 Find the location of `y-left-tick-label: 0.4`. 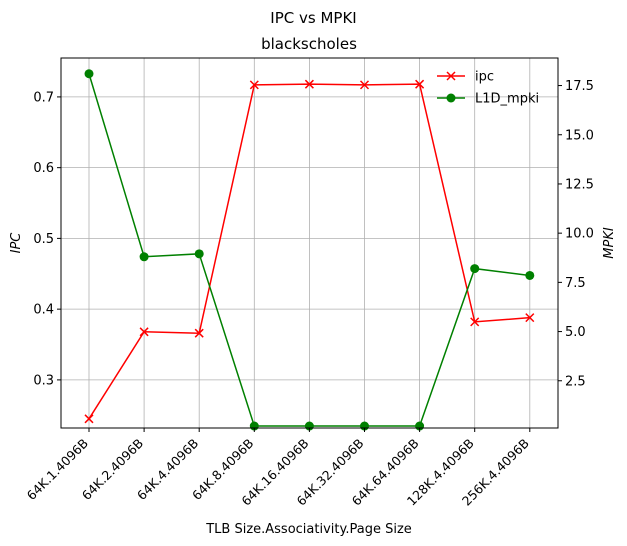

y-left-tick-label: 0.4 is located at coordinates (43, 310).